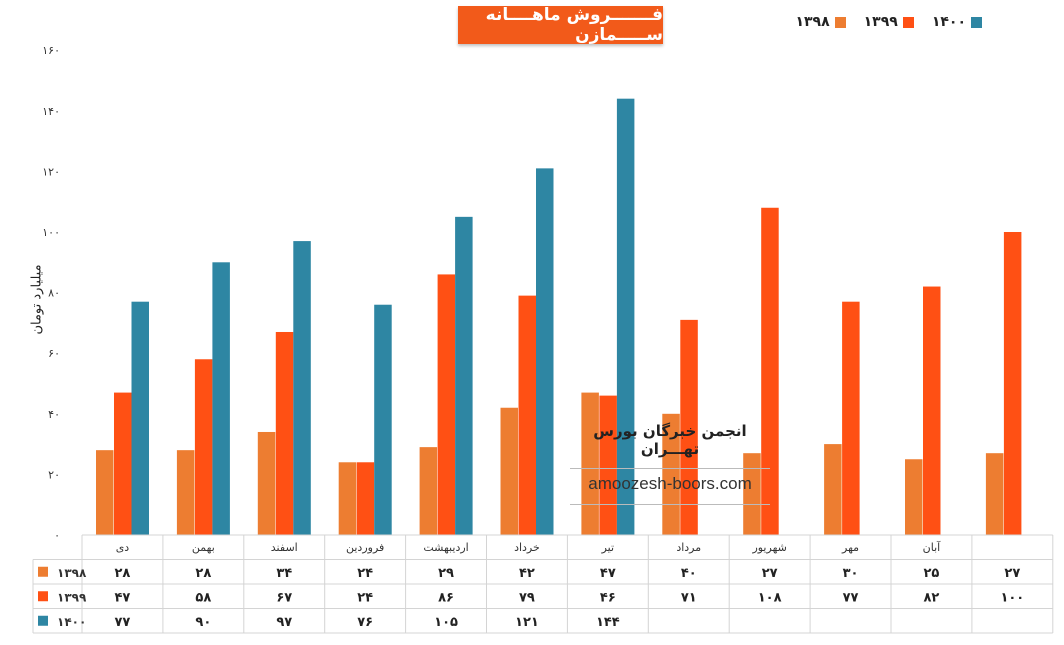 This screenshot has height=645, width=1064. What do you see at coordinates (880, 22) in the screenshot?
I see `legend-label-1399: ۱۳۹۹` at bounding box center [880, 22].